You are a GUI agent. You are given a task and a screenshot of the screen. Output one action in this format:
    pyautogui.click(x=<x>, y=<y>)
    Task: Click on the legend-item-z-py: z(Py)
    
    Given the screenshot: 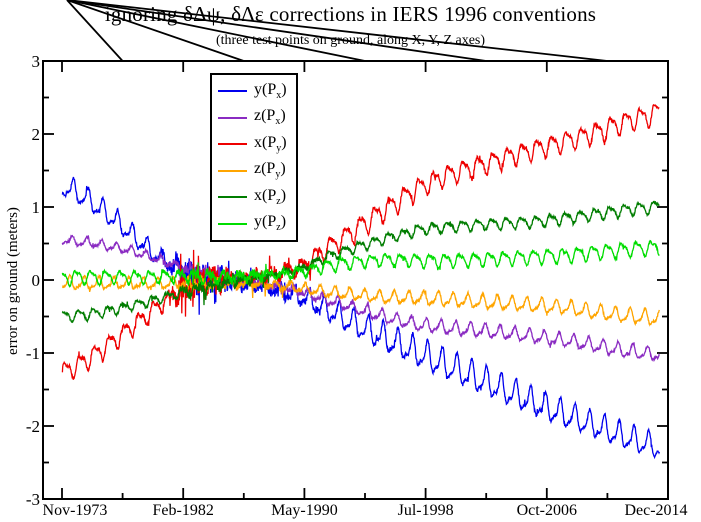 What is the action you would take?
    pyautogui.click(x=257, y=170)
    